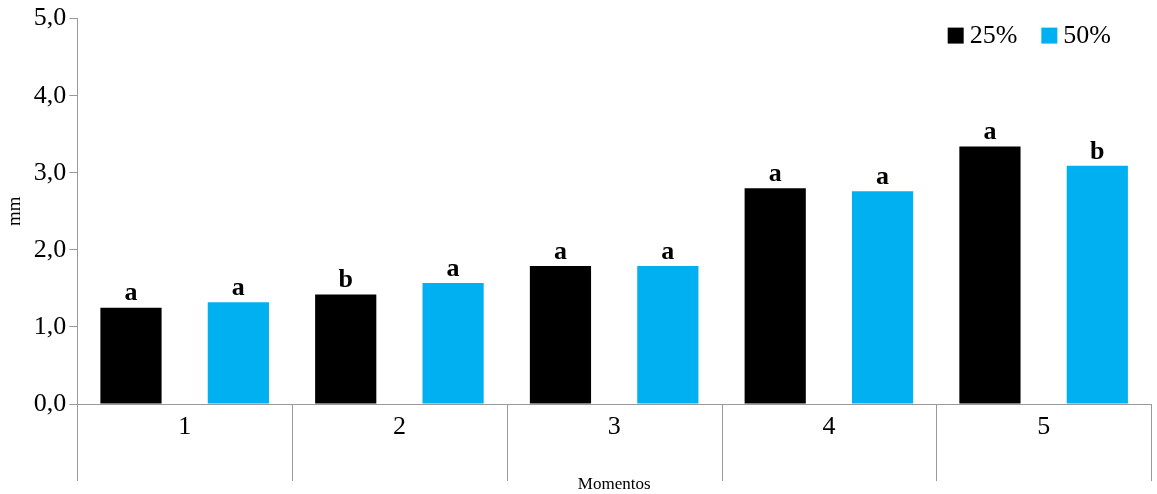  Describe the element at coordinates (50, 402) in the screenshot. I see `y-tick-label: 0,0` at that location.